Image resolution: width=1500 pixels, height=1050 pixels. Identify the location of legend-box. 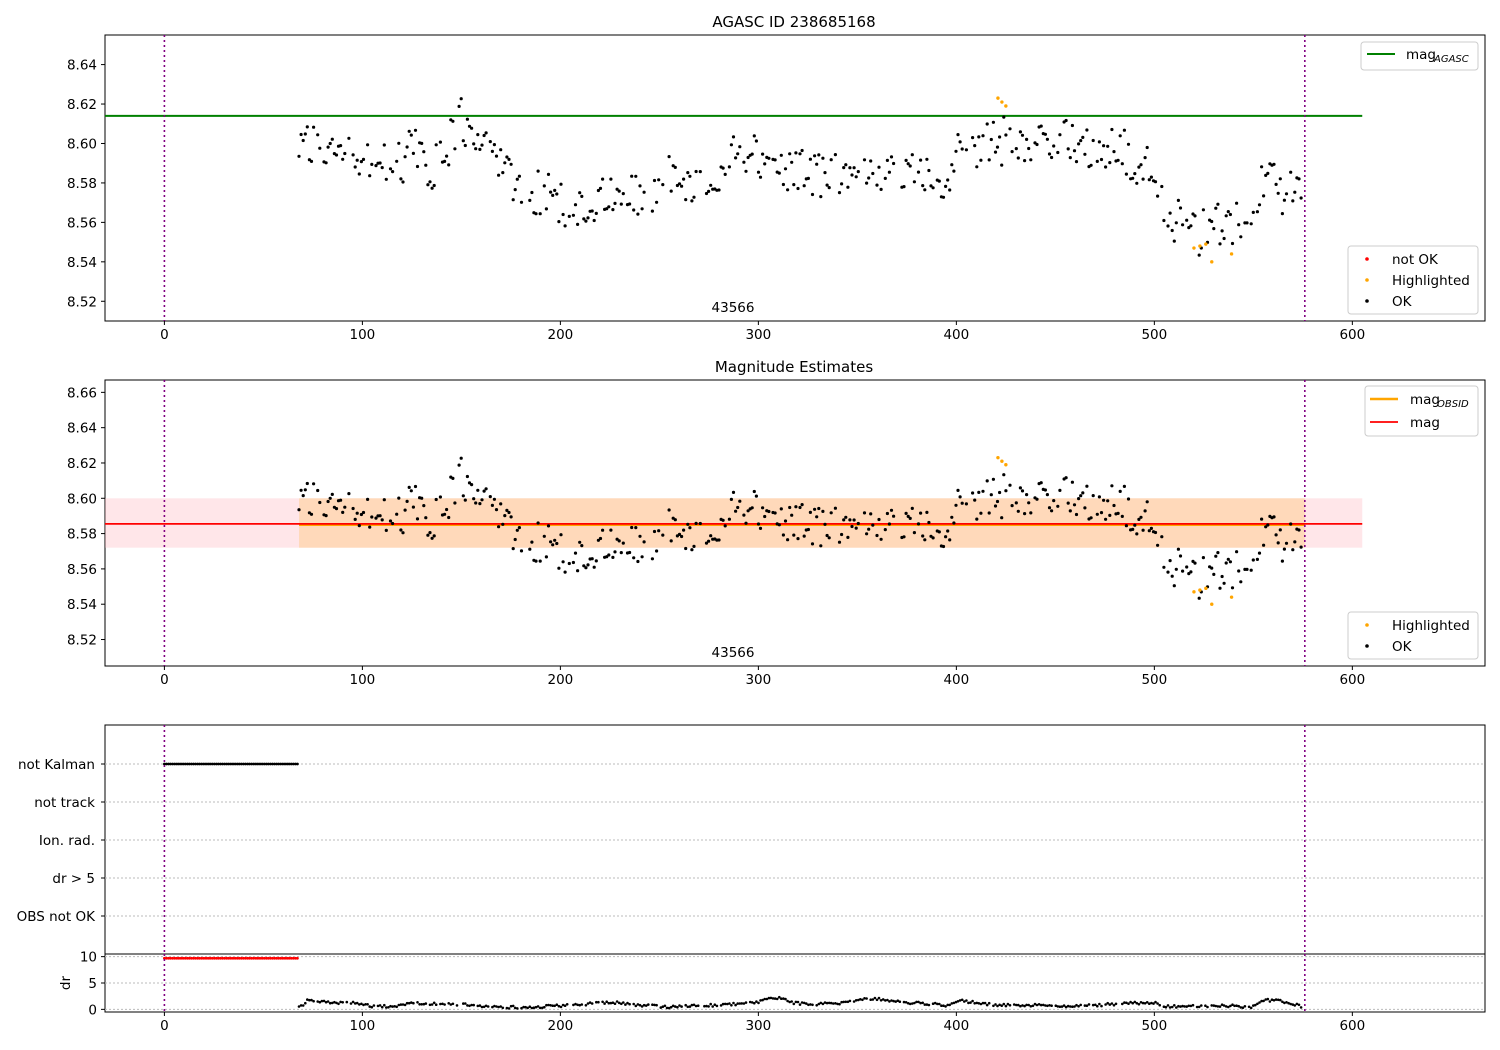
(1413, 280).